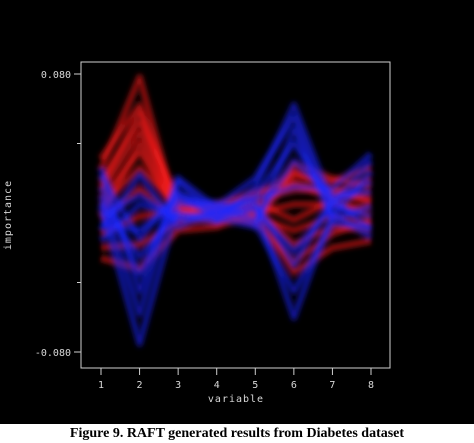 The width and height of the screenshot is (474, 443). I want to click on x-tick-label-4: 4, so click(217, 385).